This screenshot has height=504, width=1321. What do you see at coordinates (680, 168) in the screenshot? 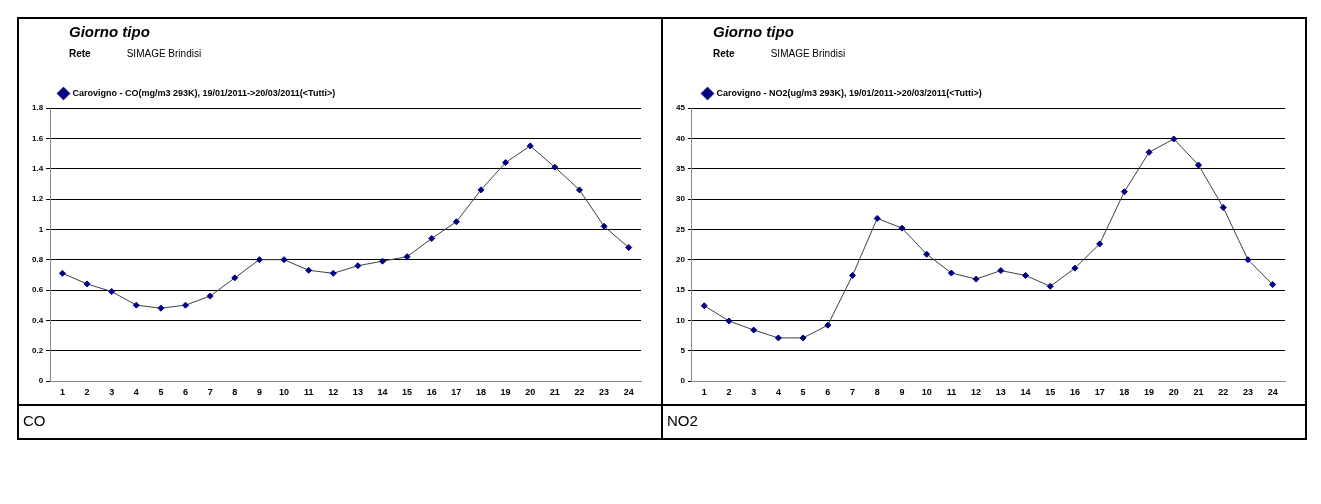
I see `y-tick-label: 35` at bounding box center [680, 168].